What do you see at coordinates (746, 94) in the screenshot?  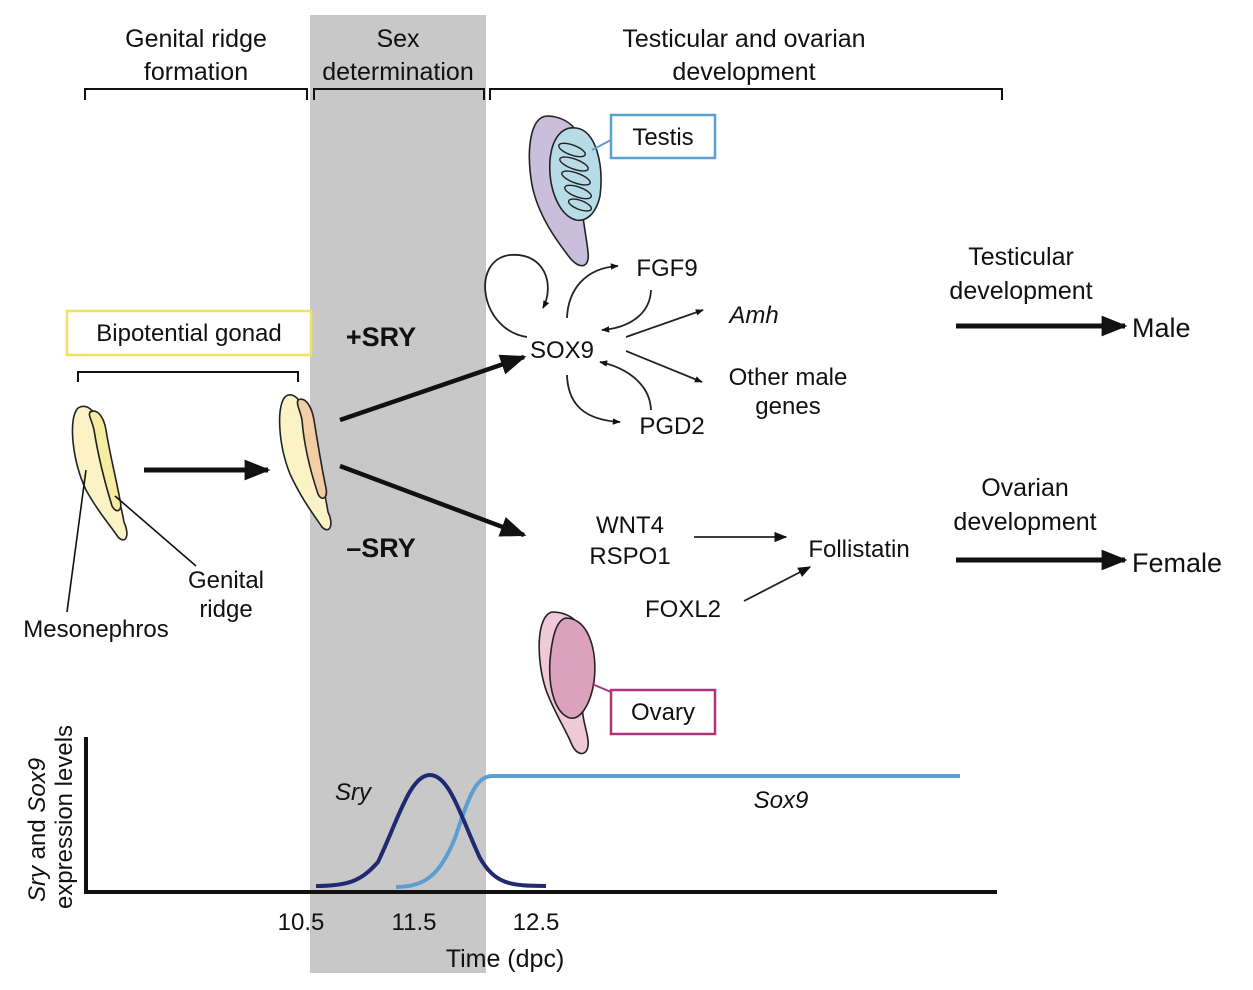 I see `stage3-bracket` at bounding box center [746, 94].